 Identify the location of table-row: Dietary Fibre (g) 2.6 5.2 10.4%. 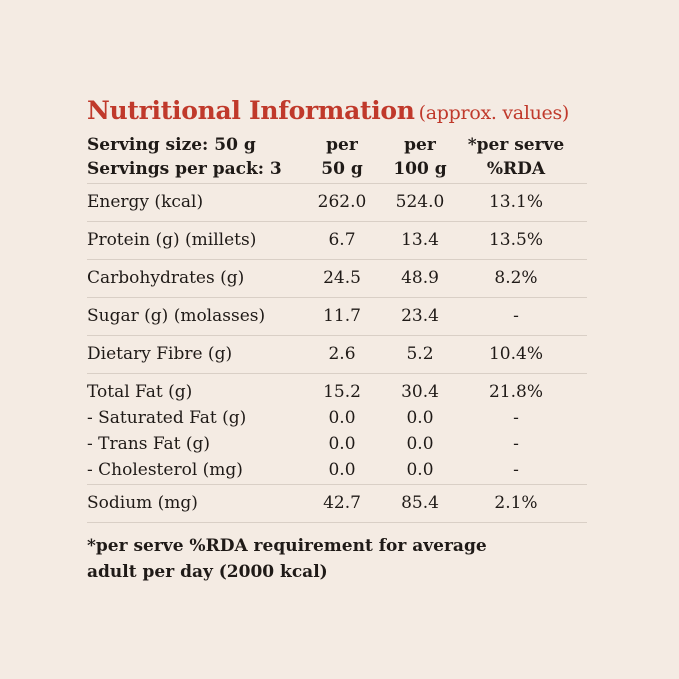
(337, 354).